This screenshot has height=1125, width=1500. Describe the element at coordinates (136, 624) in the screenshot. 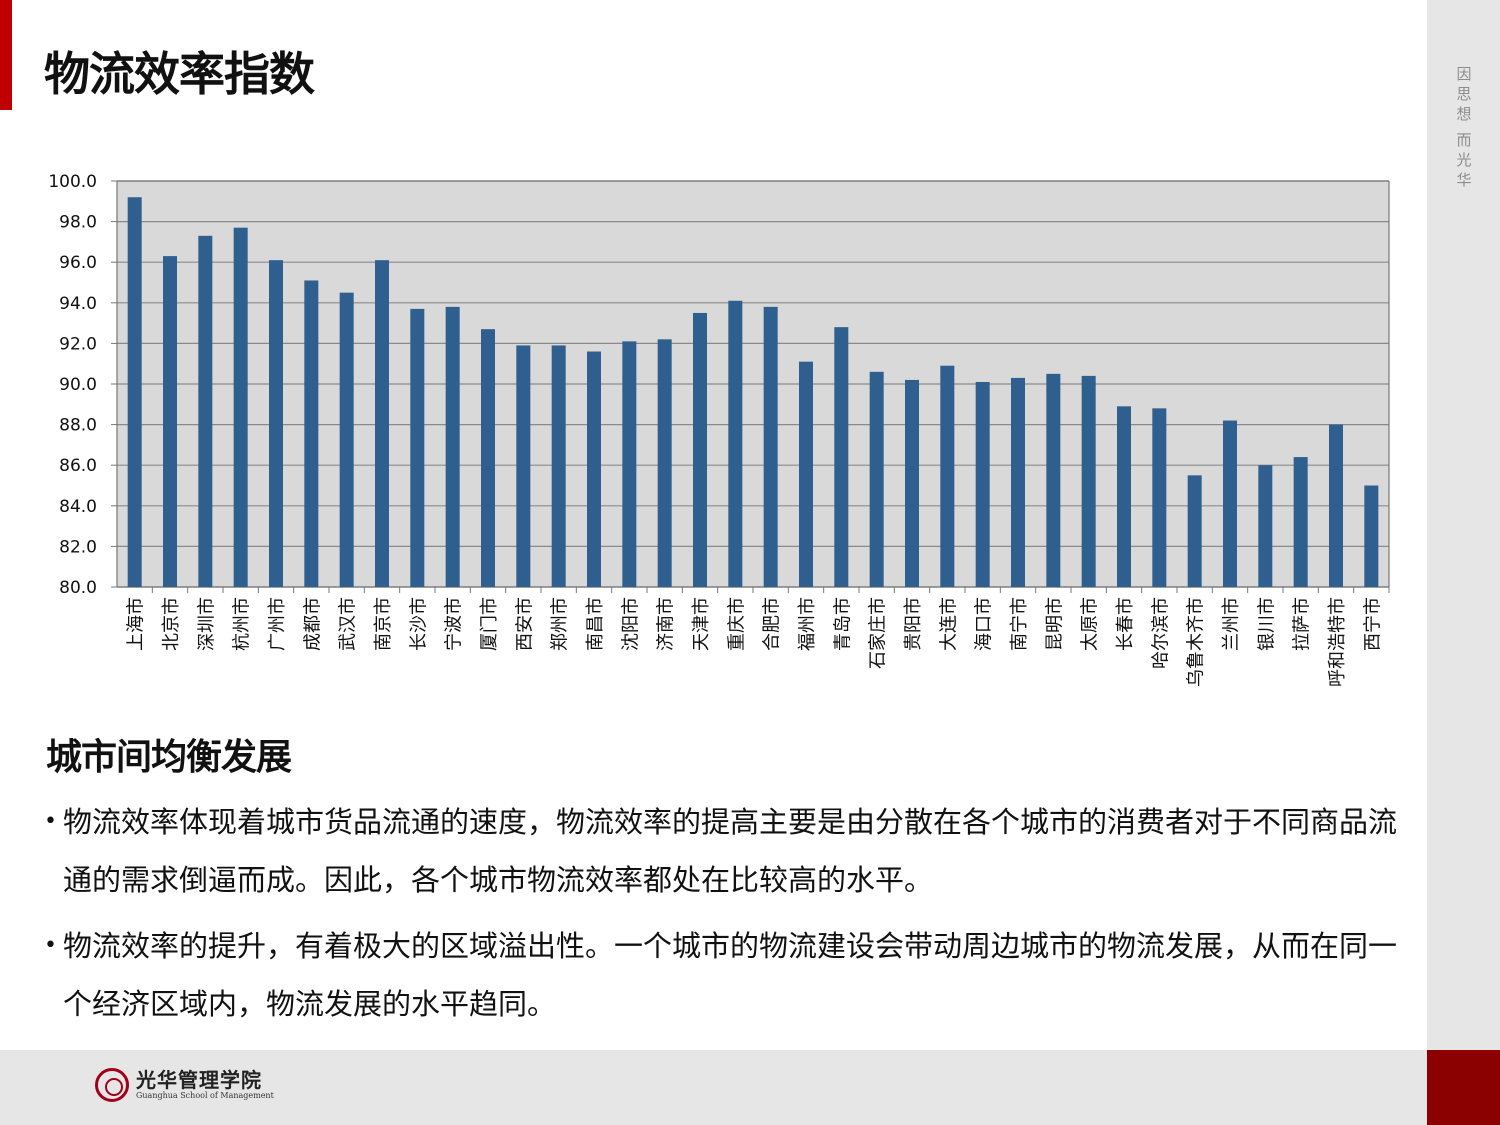

I see `x-category-label: 上海市` at that location.